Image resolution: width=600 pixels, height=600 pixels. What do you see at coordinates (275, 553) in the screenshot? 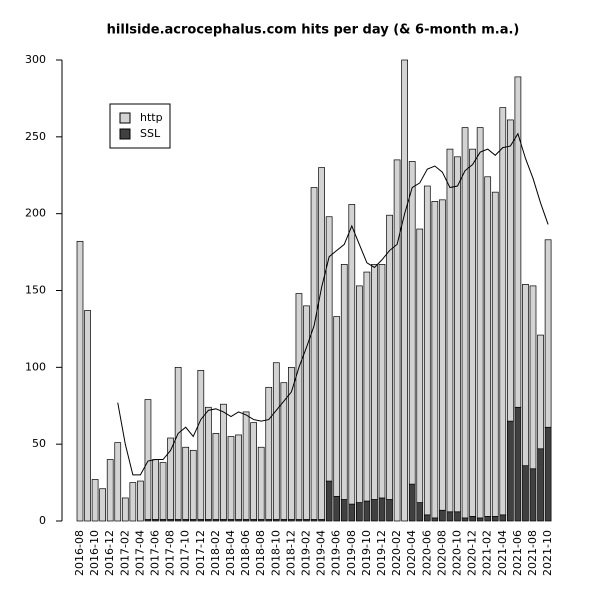
I see `x-tick-label: 2018-10` at bounding box center [275, 553].